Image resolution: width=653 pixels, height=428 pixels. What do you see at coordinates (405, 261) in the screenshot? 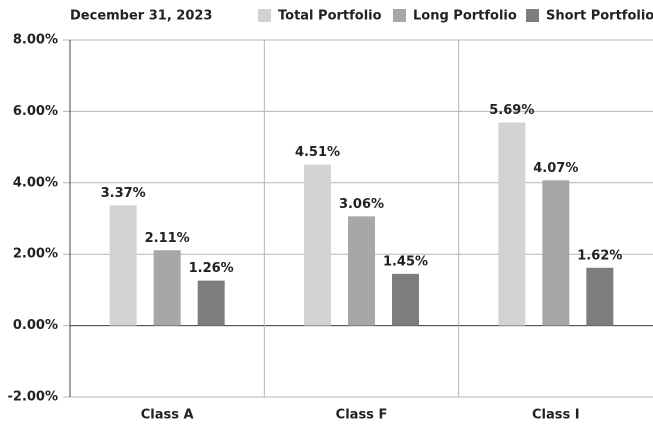
I see `data-label: 1.45%` at bounding box center [405, 261].